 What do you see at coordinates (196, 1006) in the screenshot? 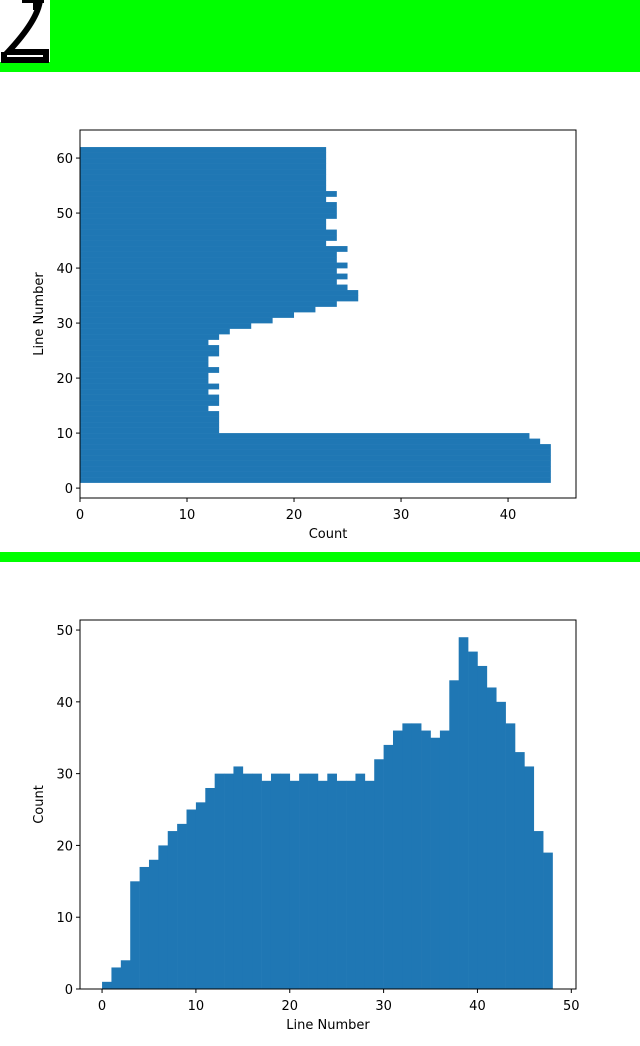
I see `x-tick-label: 10` at bounding box center [196, 1006].